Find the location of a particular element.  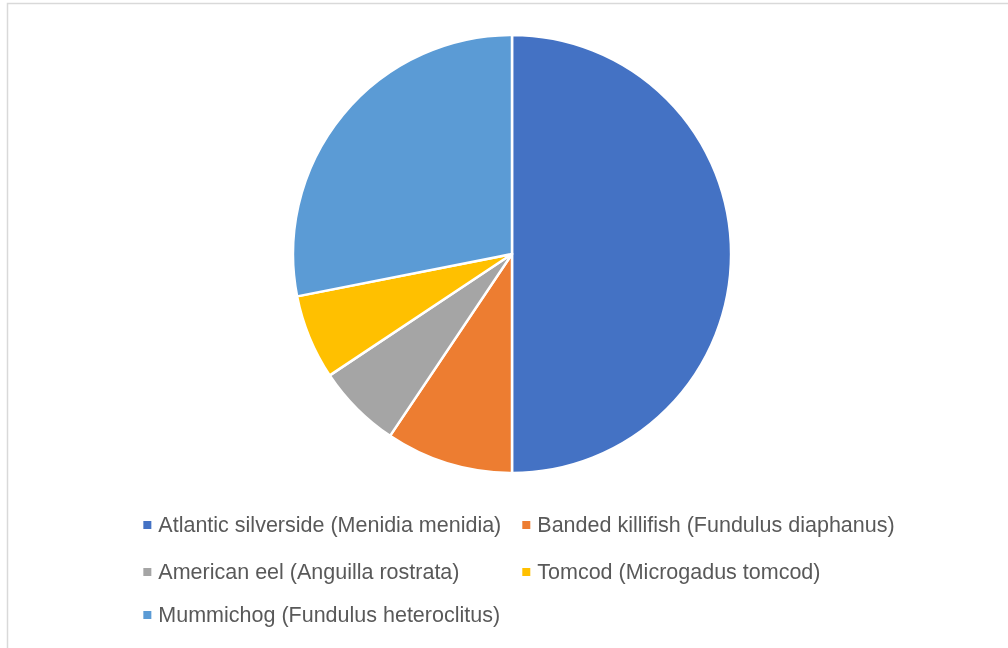

legend-label: Tomcod (Microgadus tomcod) is located at coordinates (679, 572).